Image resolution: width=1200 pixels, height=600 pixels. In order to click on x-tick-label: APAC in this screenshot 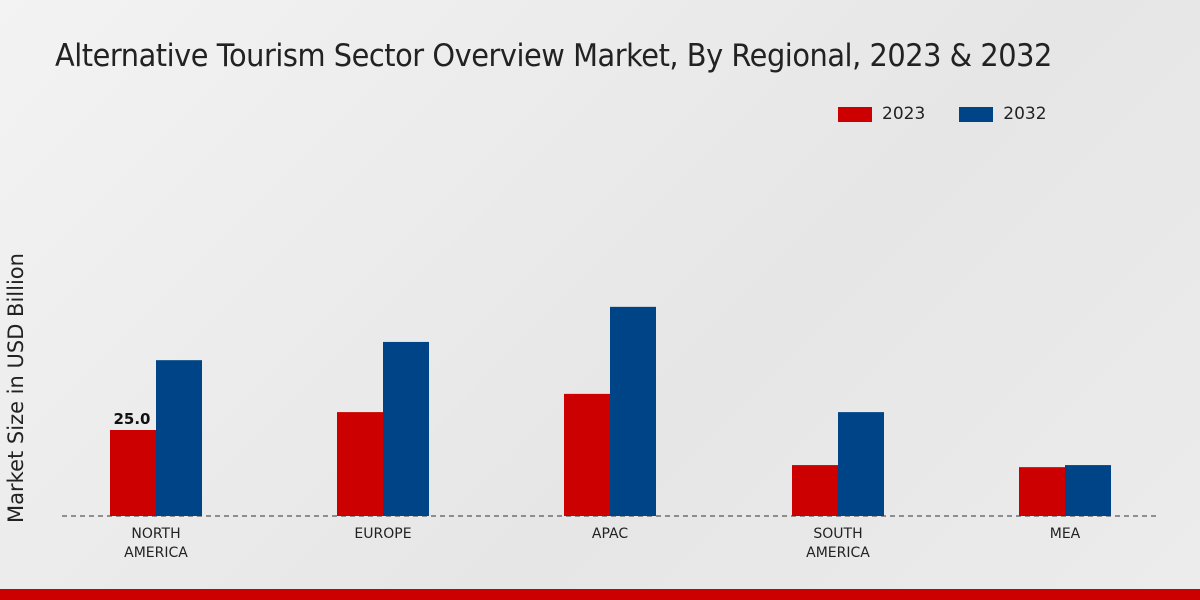, I will do `click(610, 534)`.